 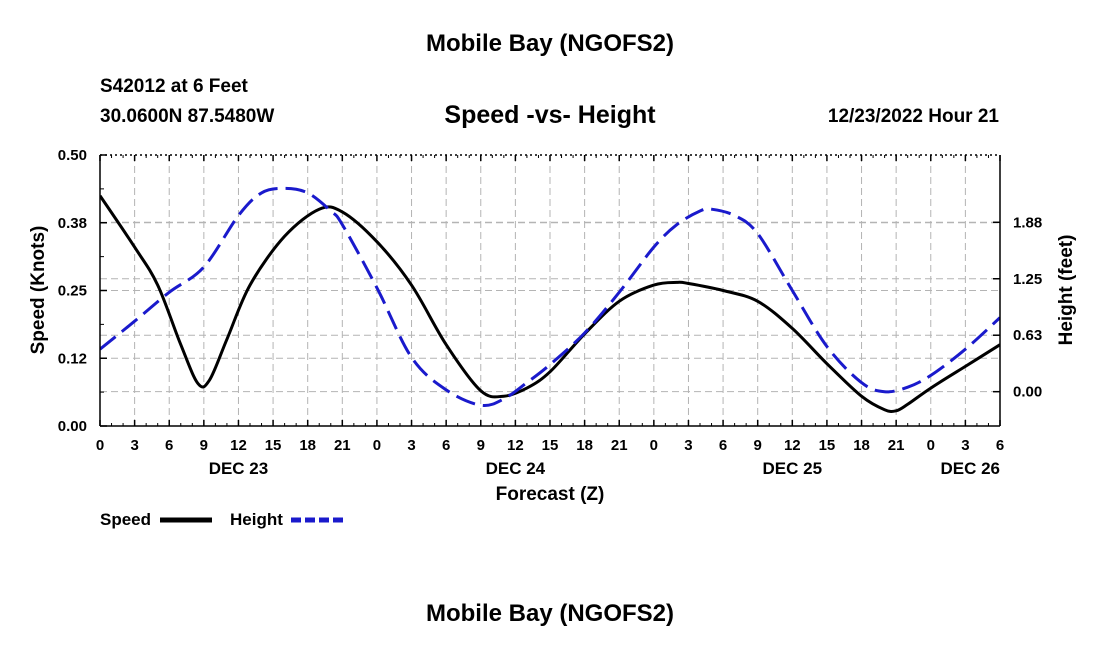 What do you see at coordinates (1027, 279) in the screenshot?
I see `y-right-tick-label: 1.25` at bounding box center [1027, 279].